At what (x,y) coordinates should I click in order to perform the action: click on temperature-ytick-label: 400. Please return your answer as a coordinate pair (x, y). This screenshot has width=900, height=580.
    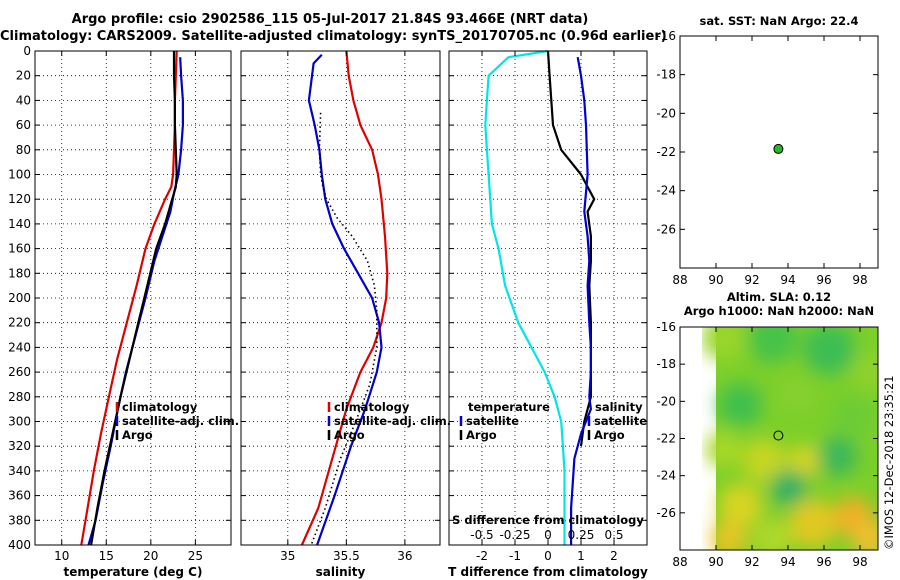
    Looking at the image, I should click on (19, 545).